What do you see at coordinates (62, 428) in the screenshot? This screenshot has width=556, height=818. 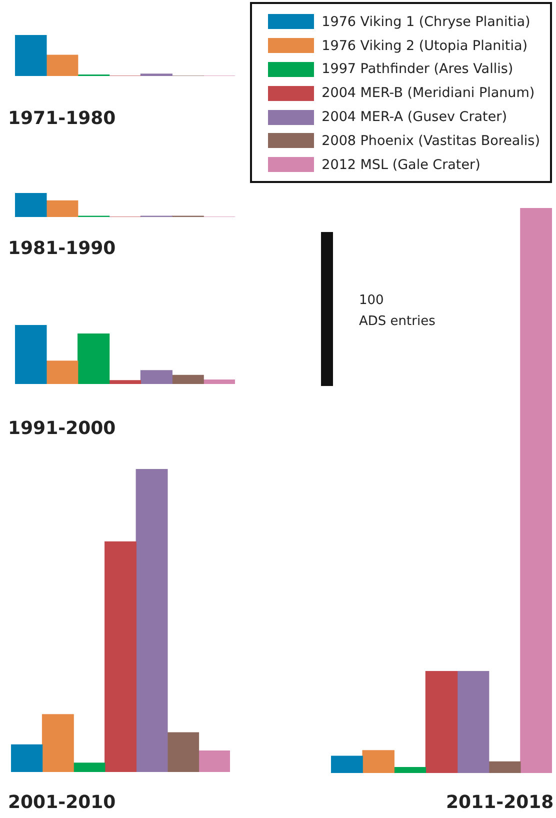 I see `text: 1991-2000` at bounding box center [62, 428].